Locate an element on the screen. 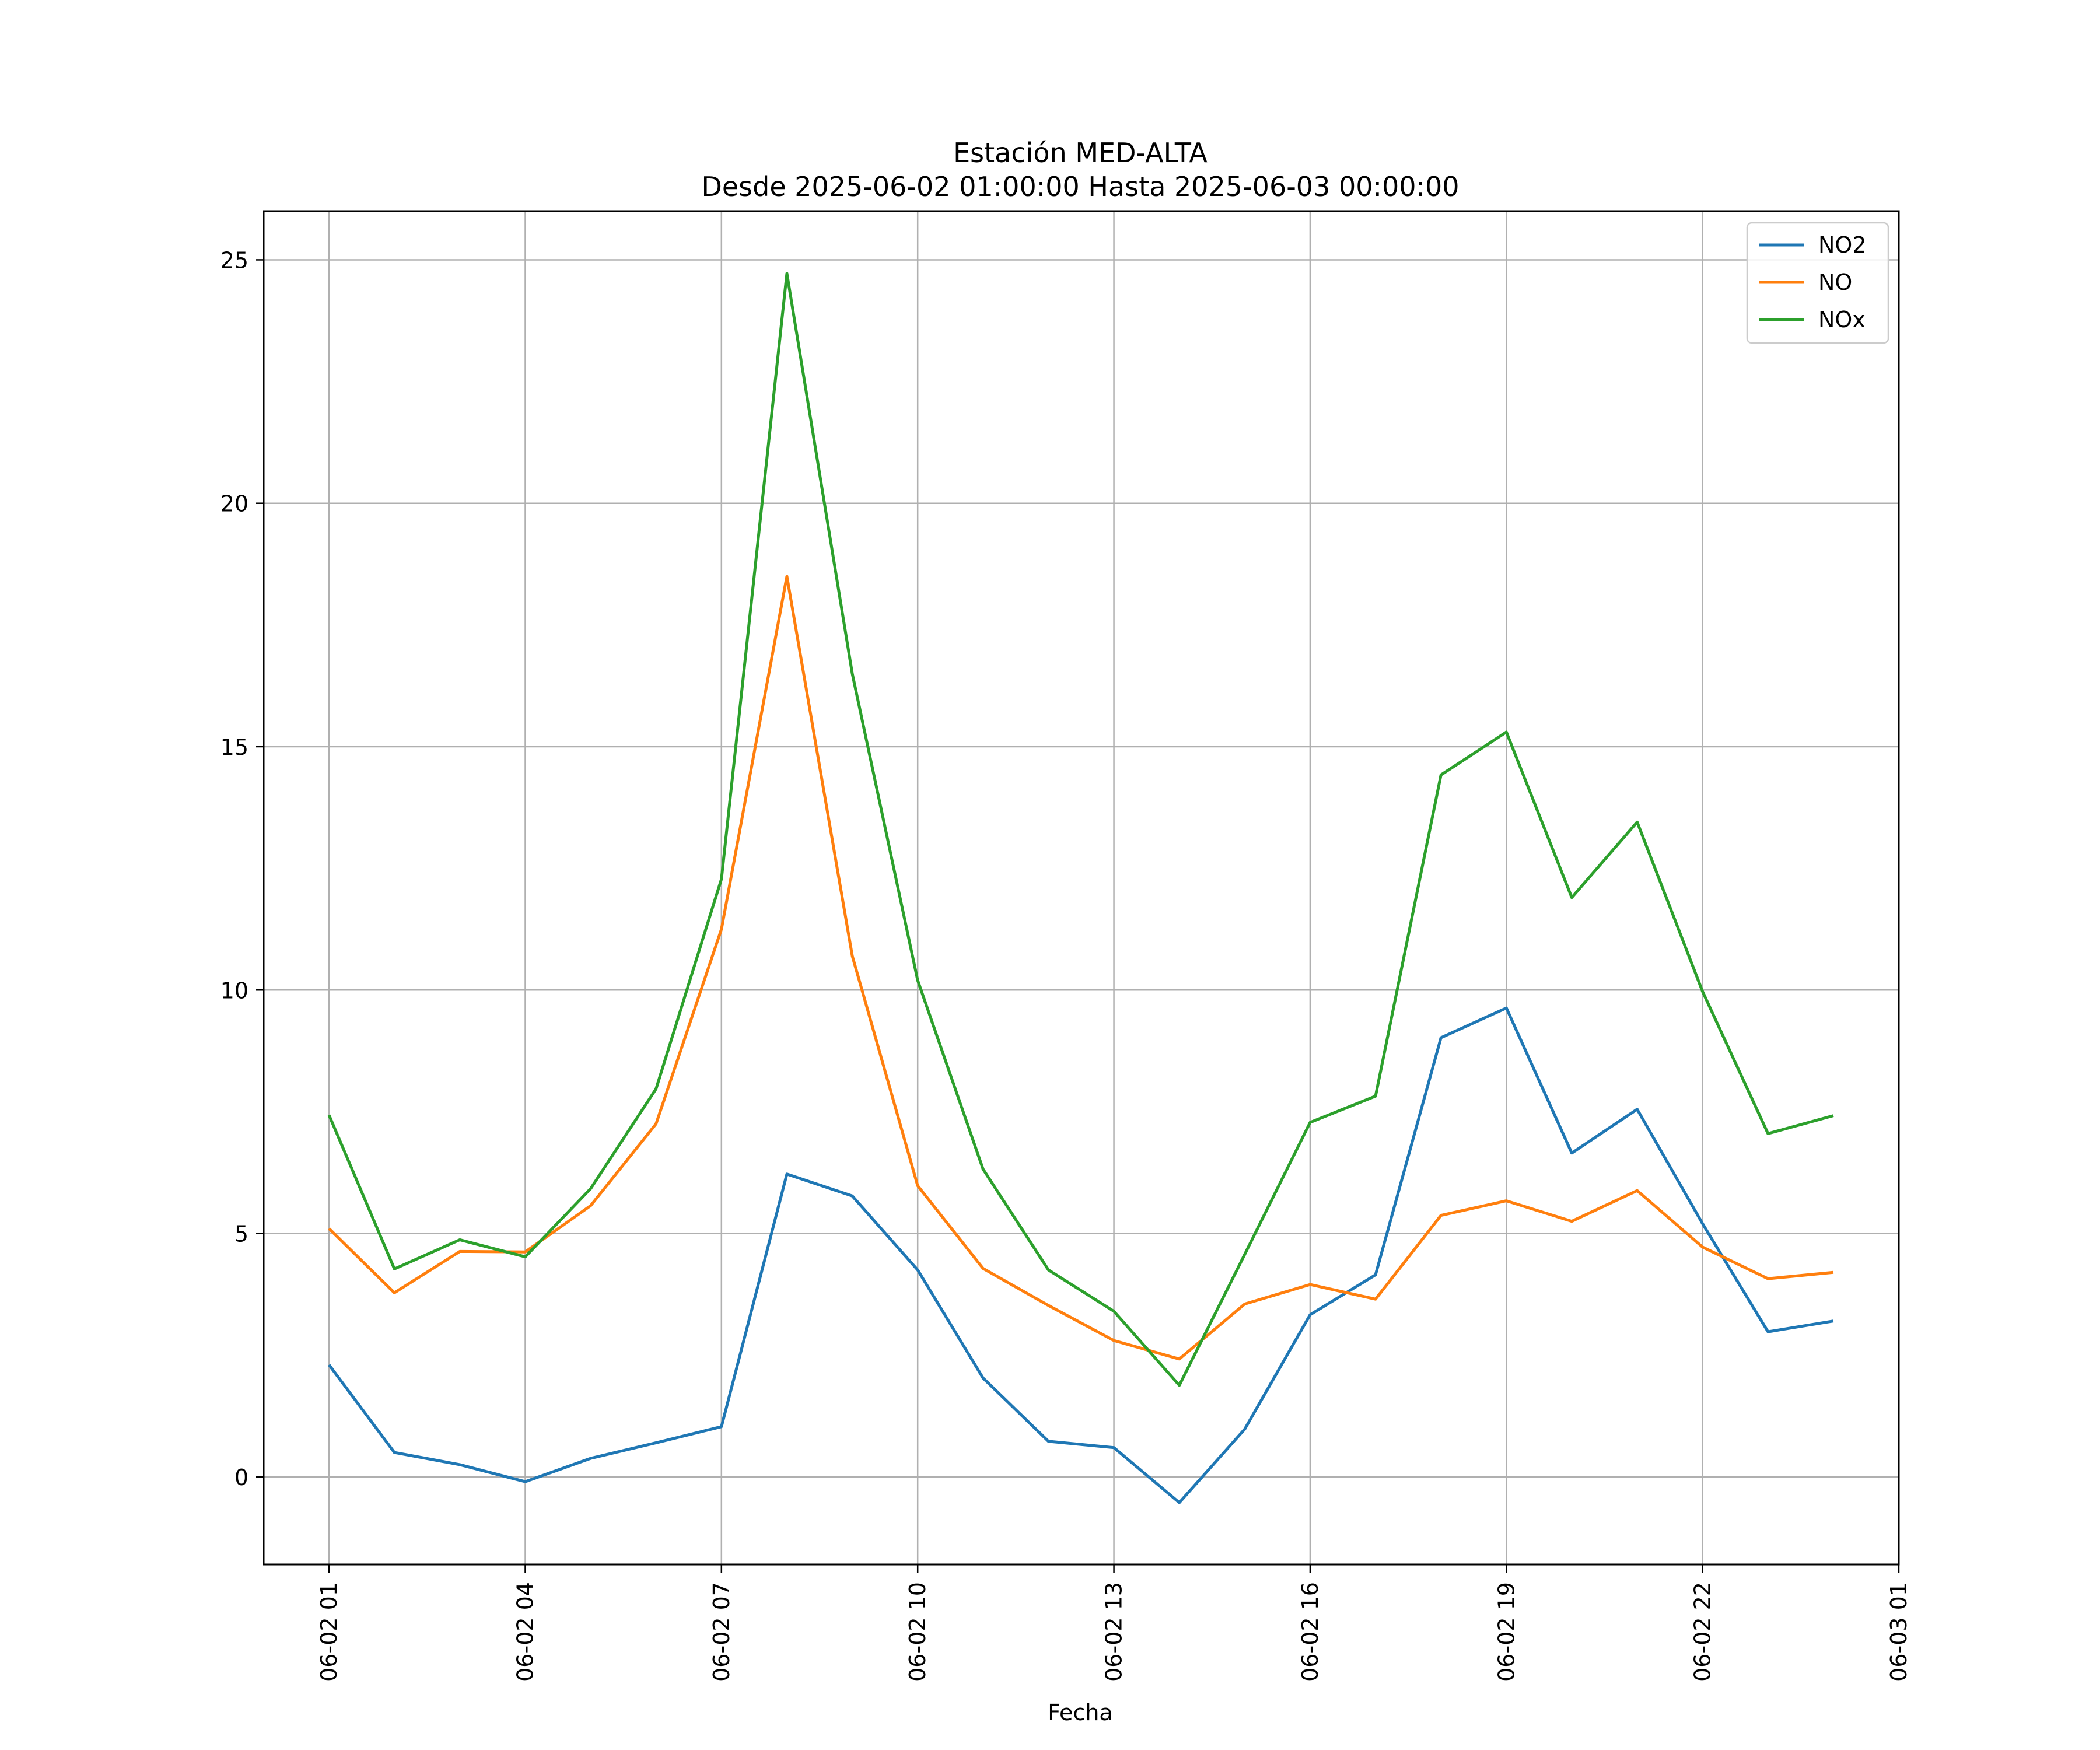  y-axis: 0 5 10 15 20 25 is located at coordinates (242, 868).